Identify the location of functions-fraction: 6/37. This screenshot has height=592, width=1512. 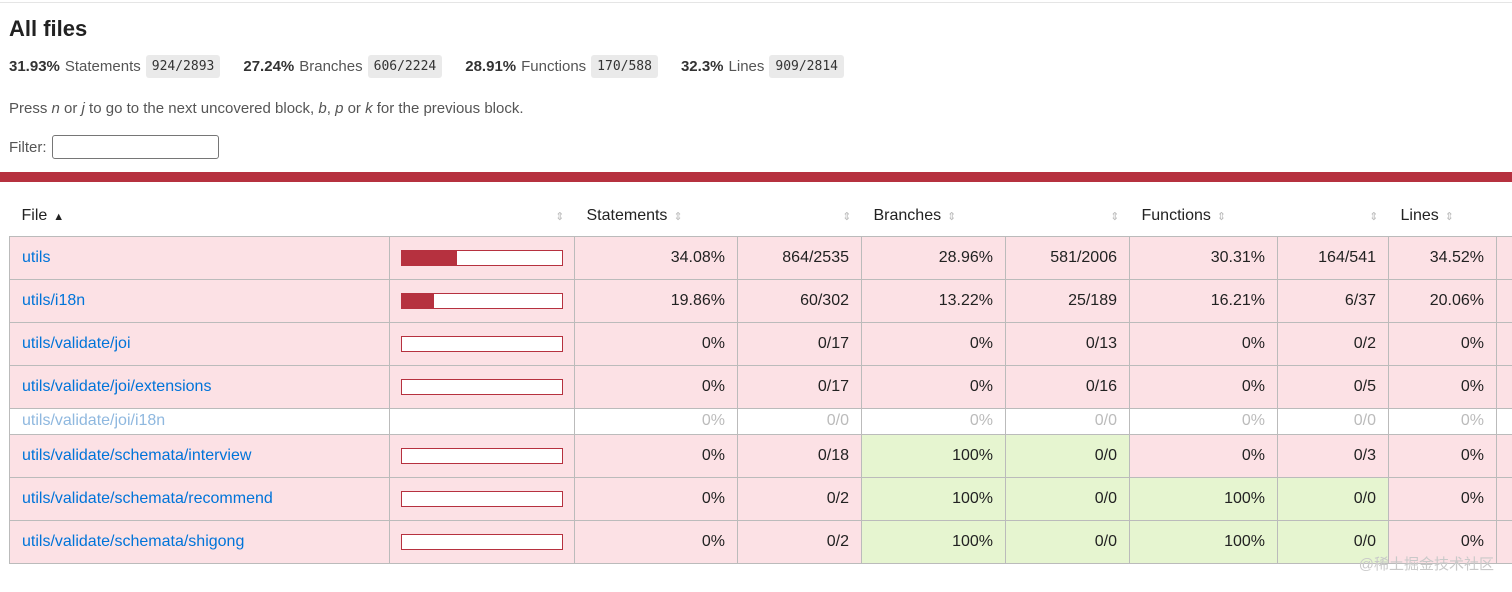
(1333, 300).